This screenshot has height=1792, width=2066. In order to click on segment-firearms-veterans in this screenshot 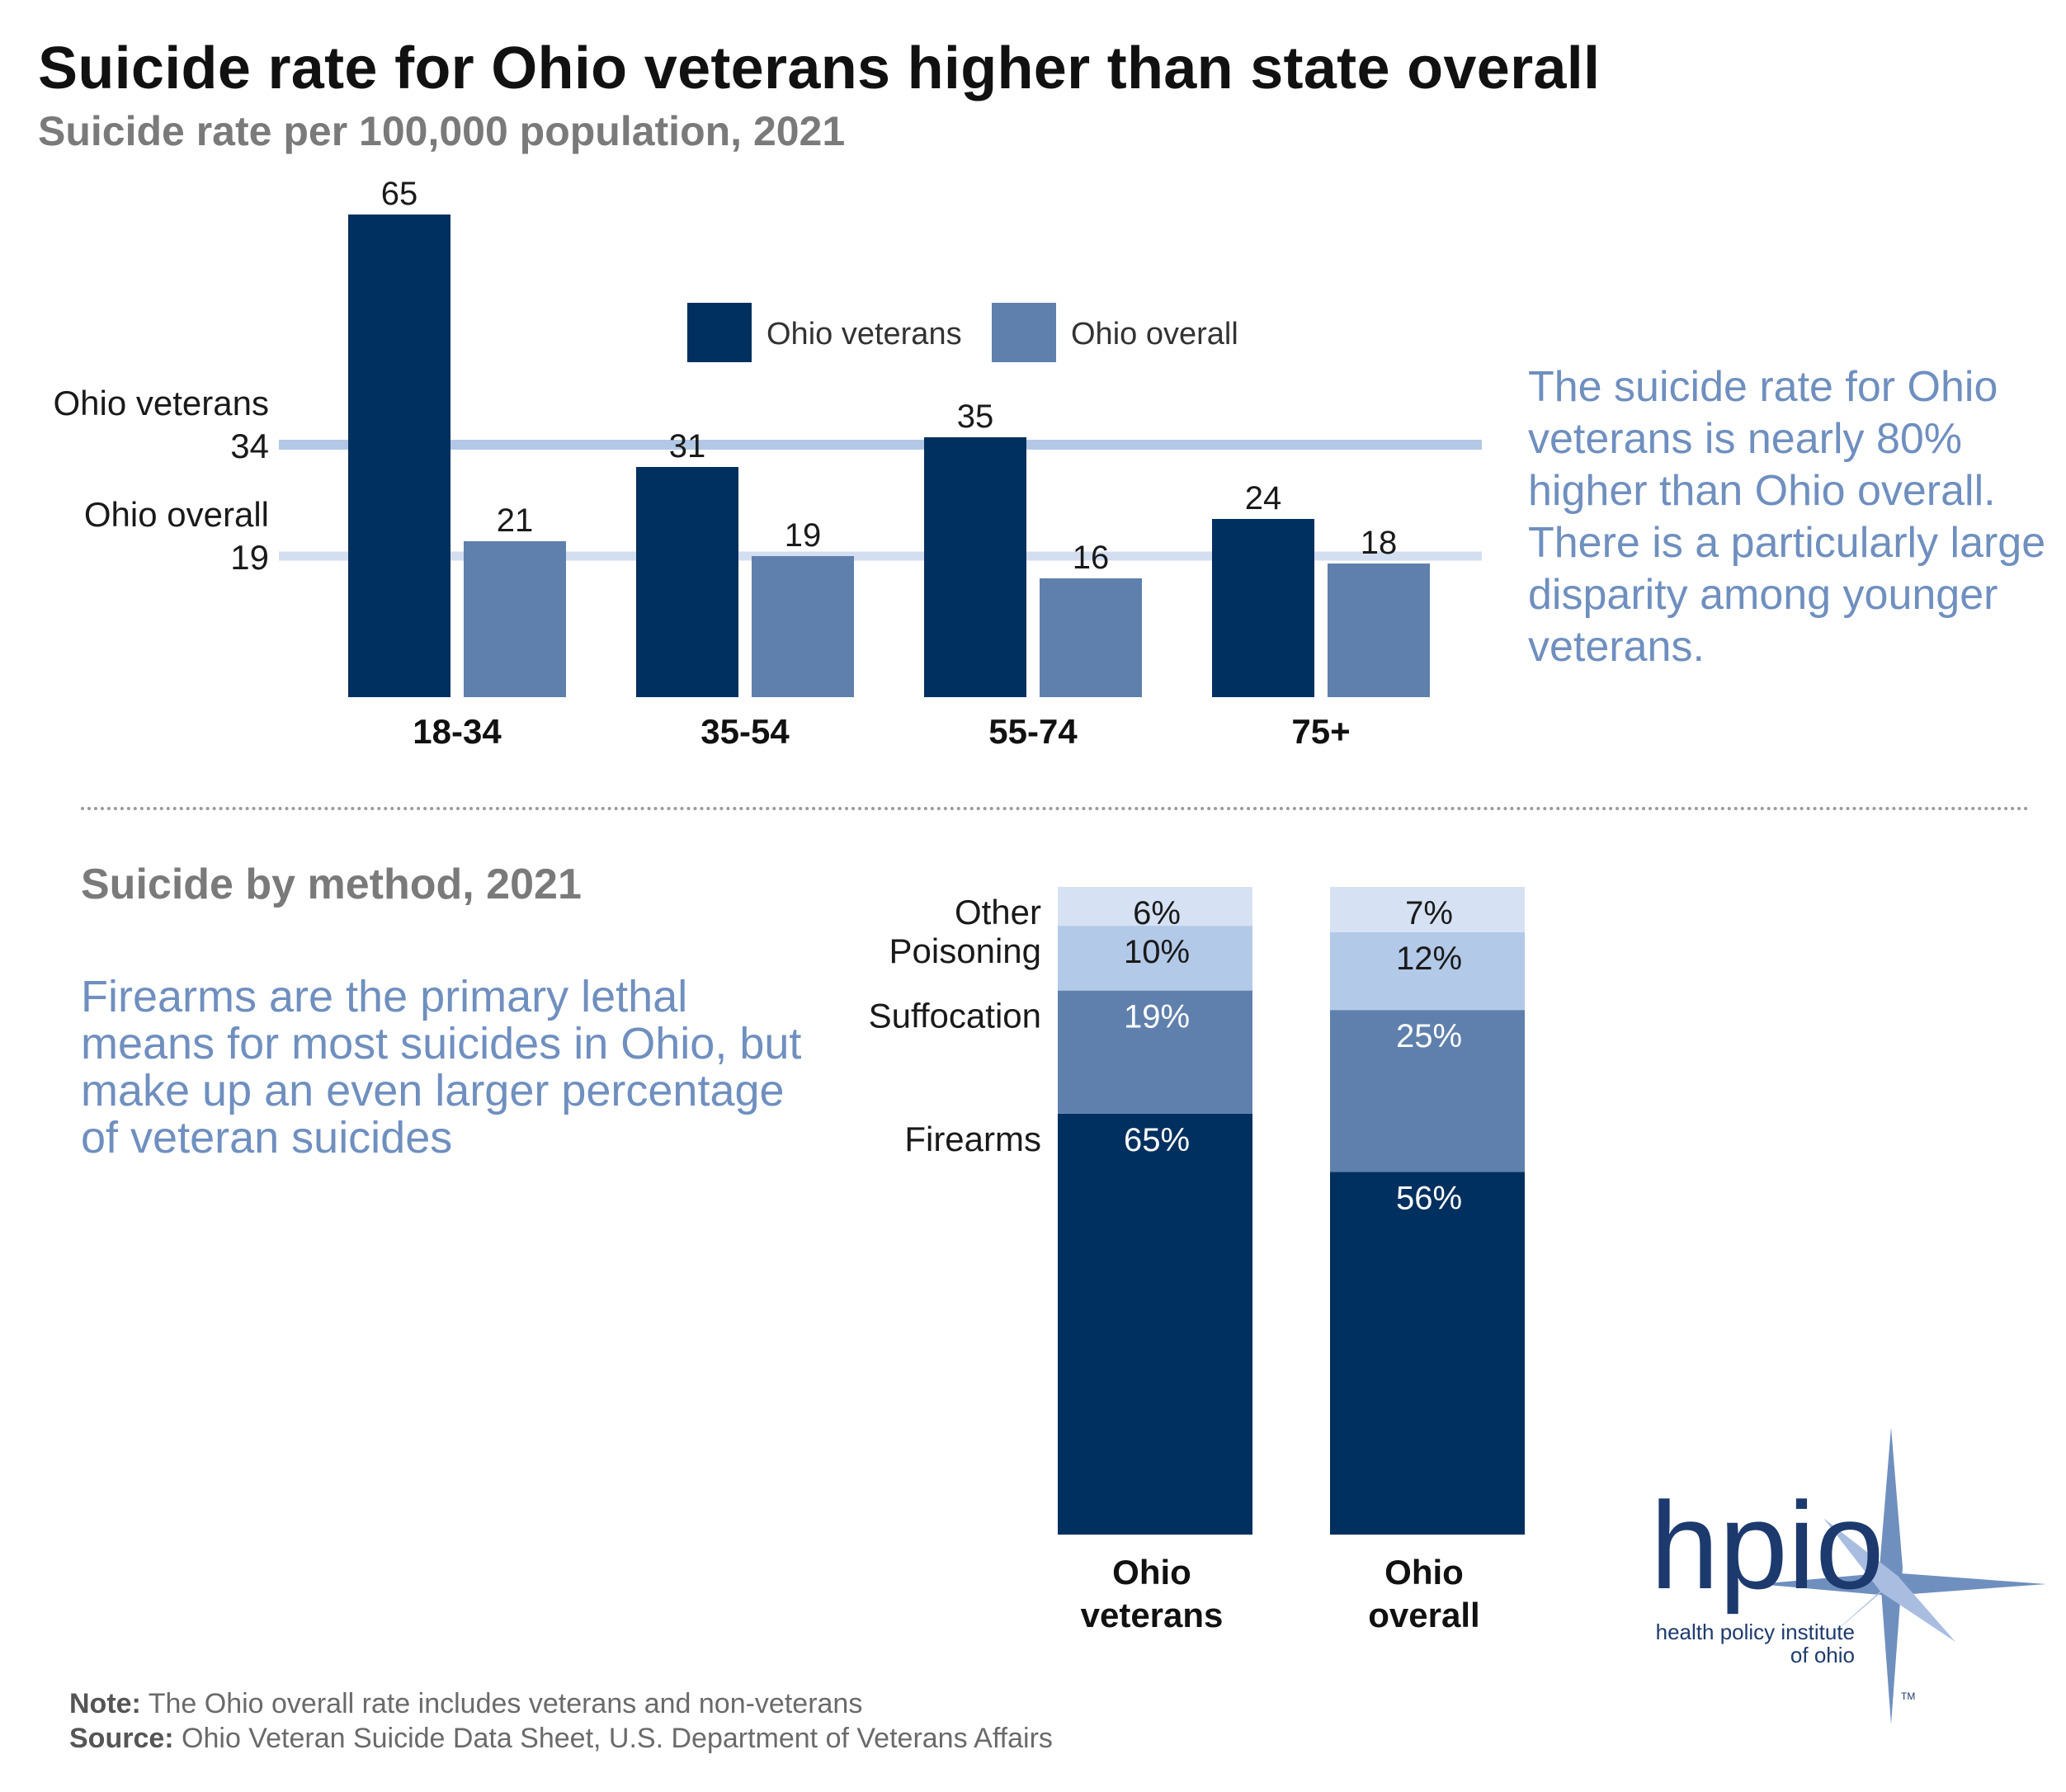, I will do `click(1155, 1324)`.